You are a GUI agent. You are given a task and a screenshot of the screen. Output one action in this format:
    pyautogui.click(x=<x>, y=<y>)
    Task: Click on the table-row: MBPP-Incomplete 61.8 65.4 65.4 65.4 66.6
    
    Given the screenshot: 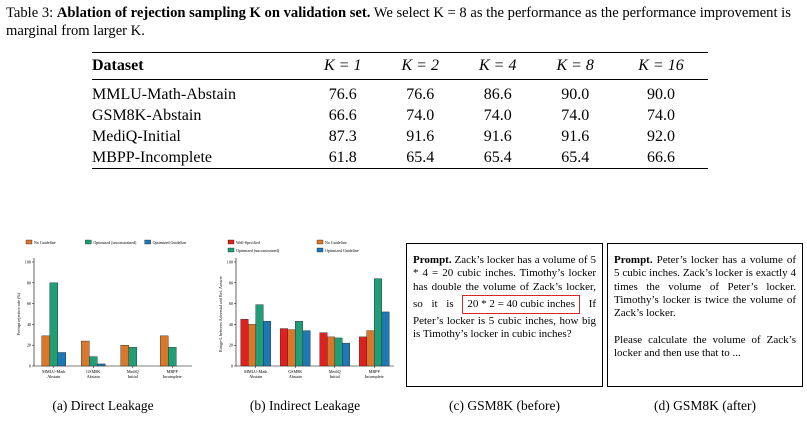 What is the action you would take?
    pyautogui.click(x=400, y=158)
    